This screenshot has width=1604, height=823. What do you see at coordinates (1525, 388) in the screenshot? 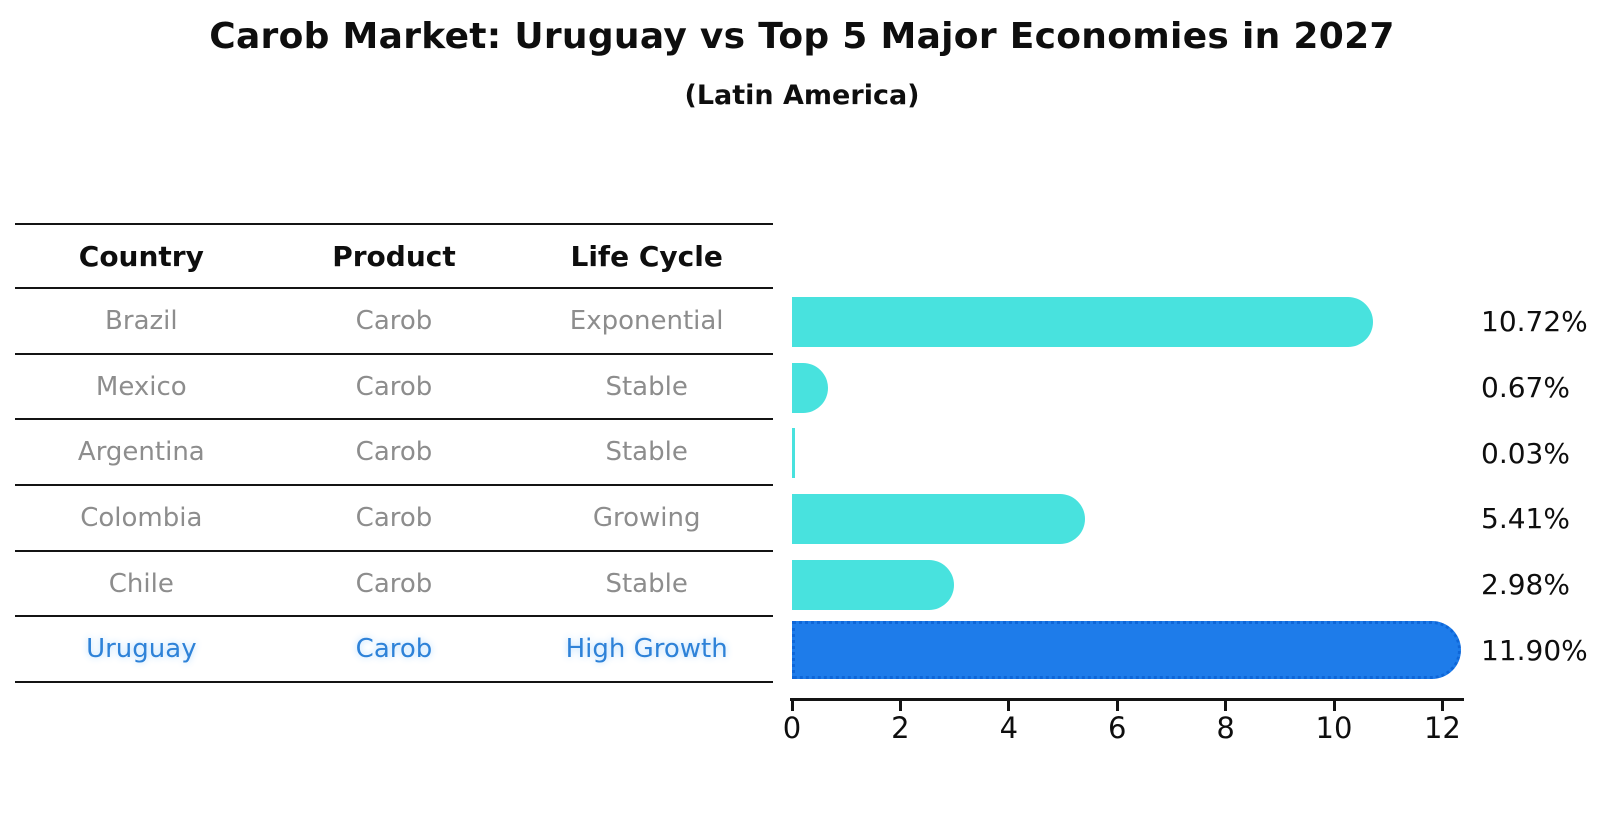
I see `bar-value-label: 0.67%` at bounding box center [1525, 388].